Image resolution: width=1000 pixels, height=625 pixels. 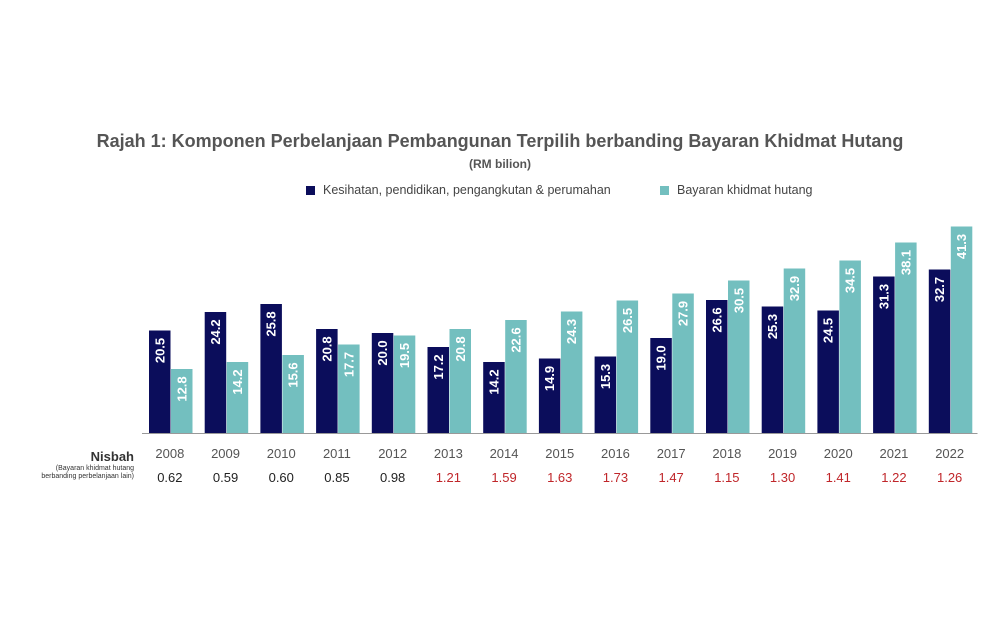 I want to click on ratio-value-2016: 1.73, so click(x=615, y=477).